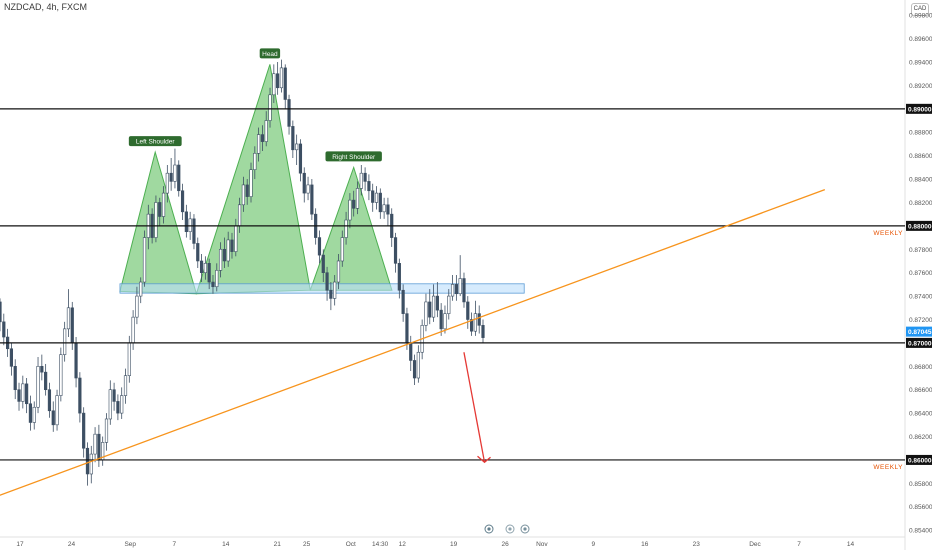 The image size is (932, 550). I want to click on x-tick-label: Oct, so click(351, 544).